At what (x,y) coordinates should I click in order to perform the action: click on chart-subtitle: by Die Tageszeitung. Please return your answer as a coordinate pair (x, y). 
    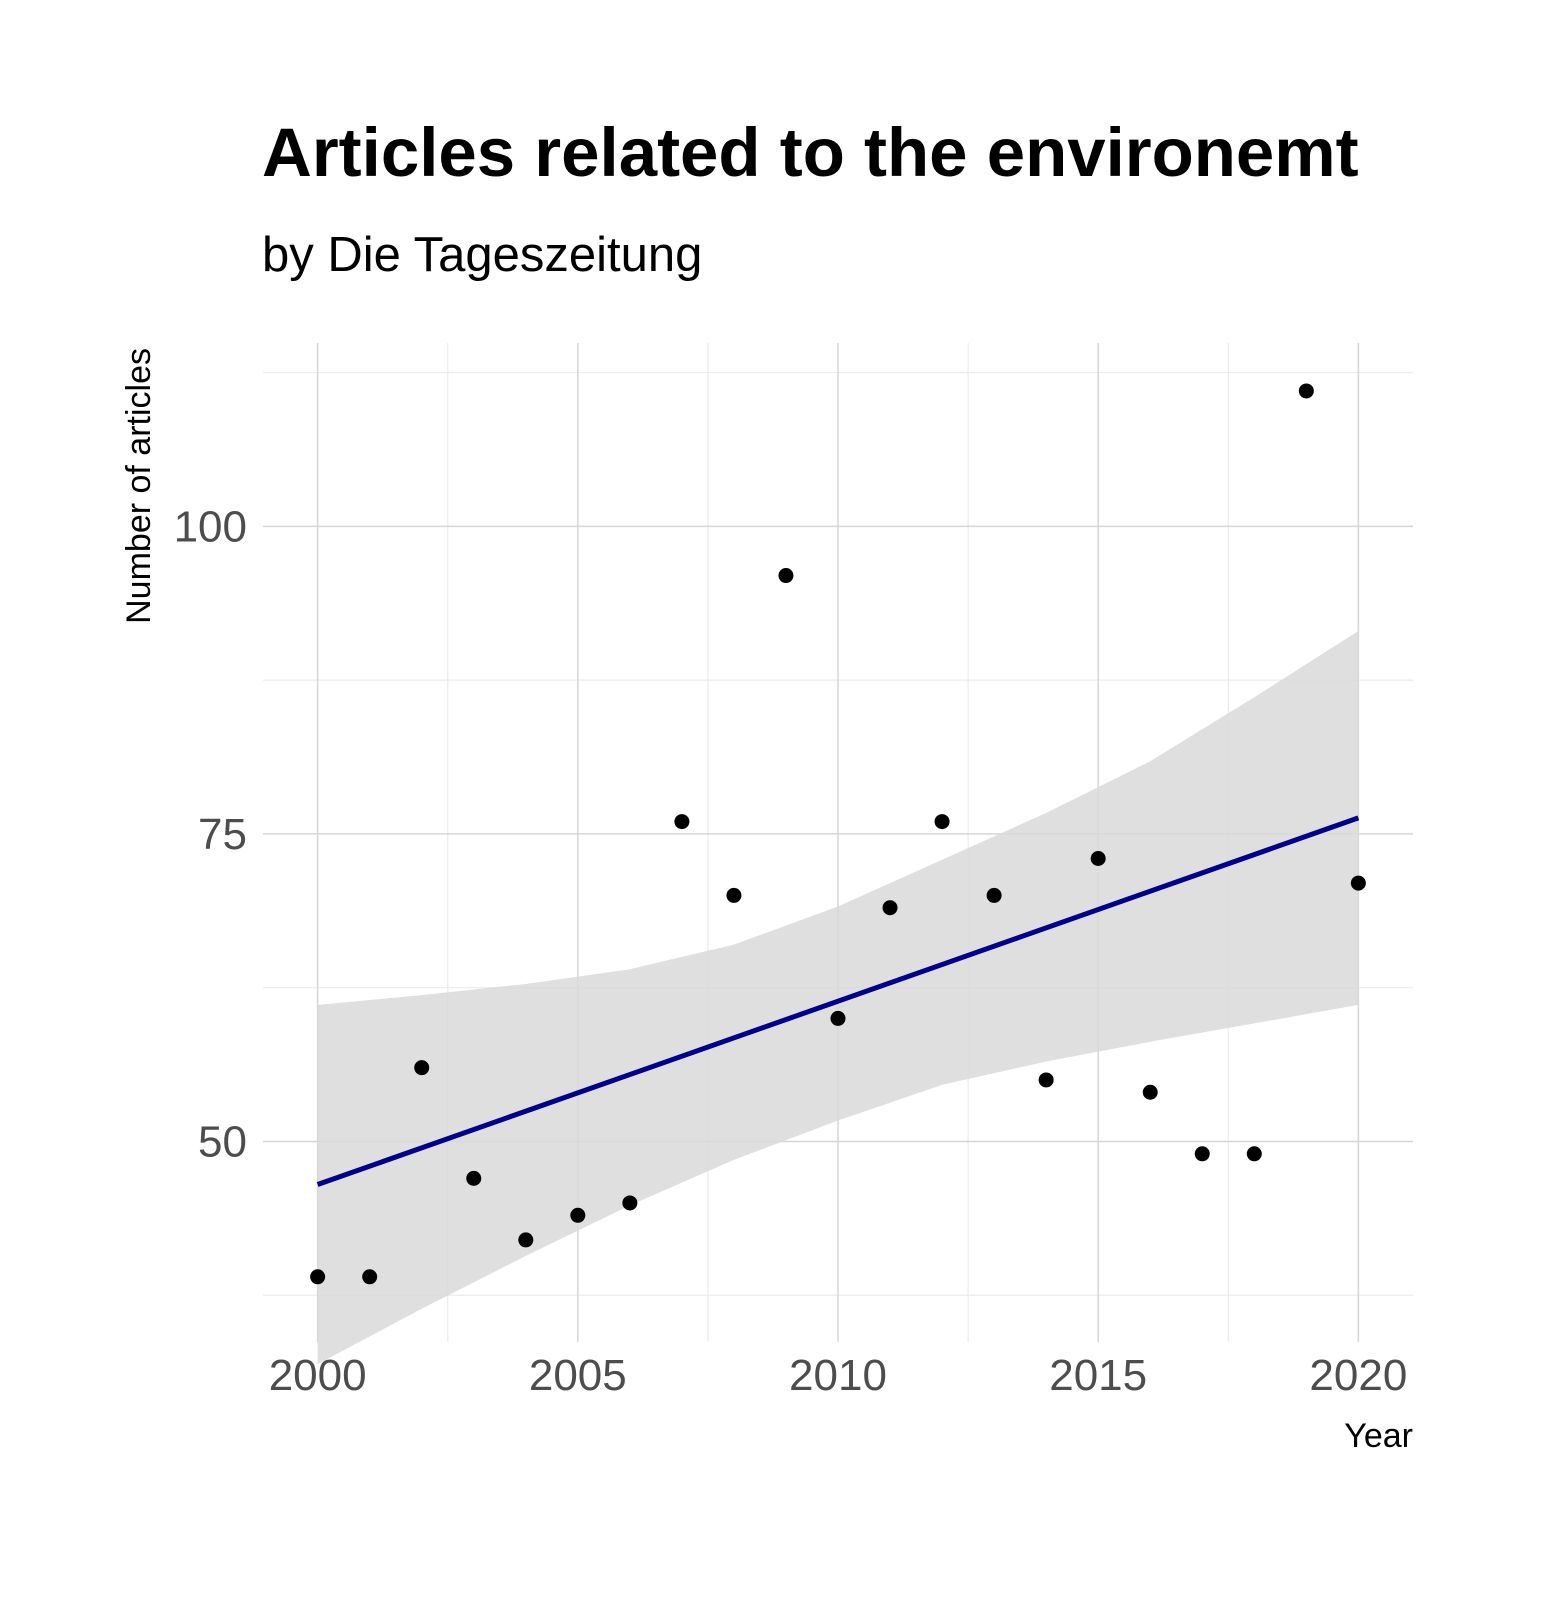
    Looking at the image, I should click on (482, 255).